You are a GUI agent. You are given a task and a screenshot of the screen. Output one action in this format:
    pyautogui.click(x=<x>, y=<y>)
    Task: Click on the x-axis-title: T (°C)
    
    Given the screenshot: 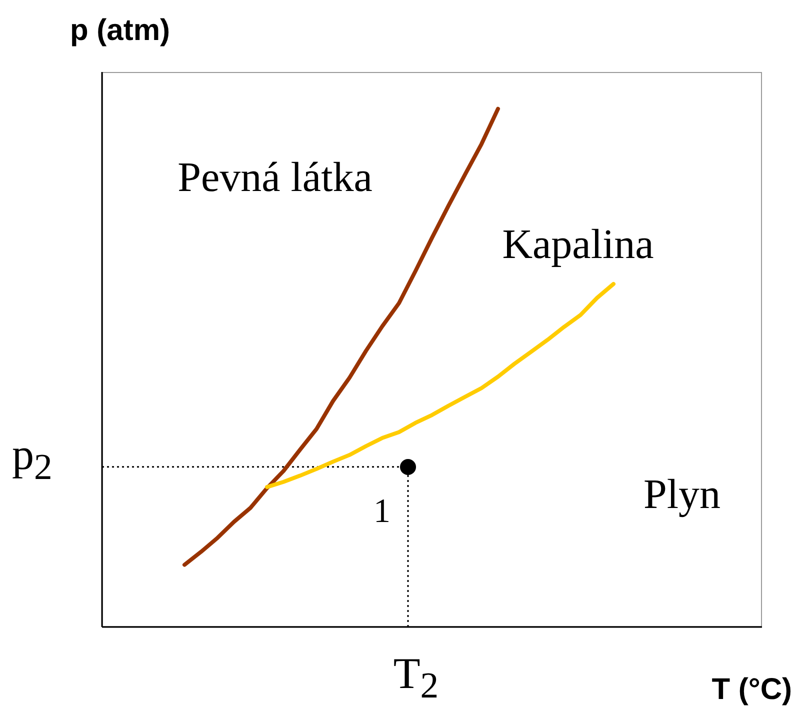 What is the action you would take?
    pyautogui.click(x=752, y=690)
    